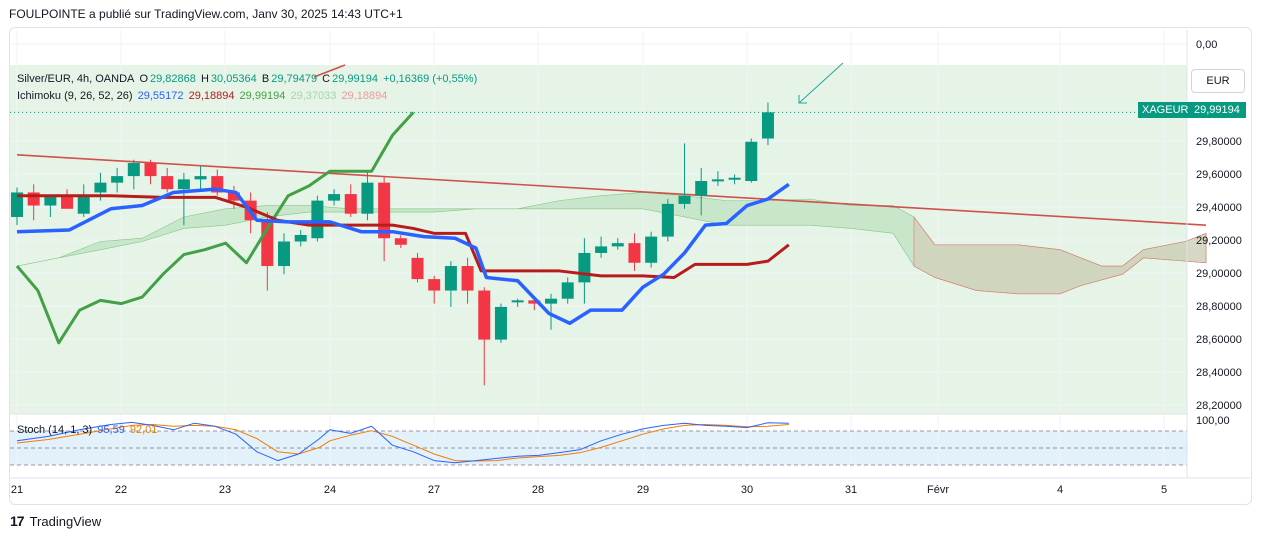  Describe the element at coordinates (938, 490) in the screenshot. I see `x-tick-label: Févr` at that location.